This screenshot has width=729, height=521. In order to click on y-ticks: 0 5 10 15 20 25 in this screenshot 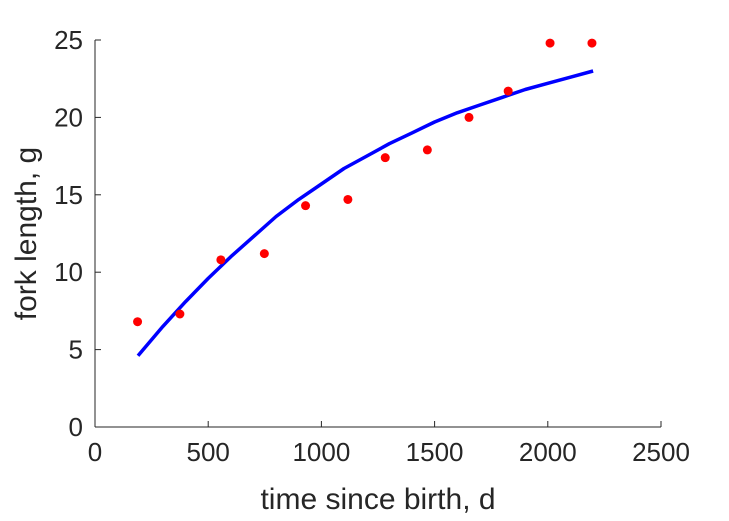, I will do `click(77, 233)`.